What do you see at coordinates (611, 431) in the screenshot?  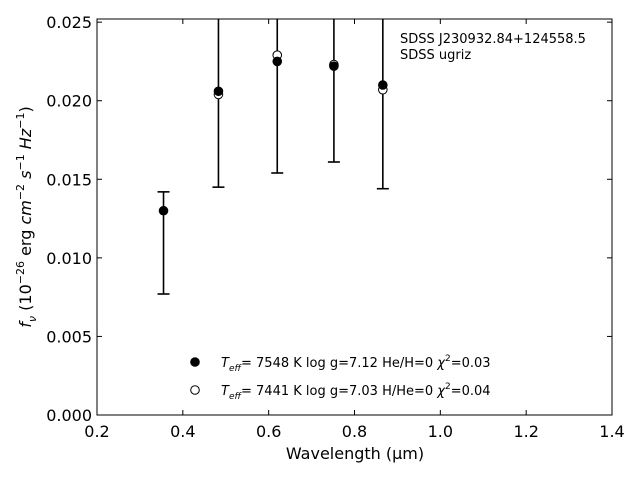 I see `x-tick-label-6: 1.4` at bounding box center [611, 431].